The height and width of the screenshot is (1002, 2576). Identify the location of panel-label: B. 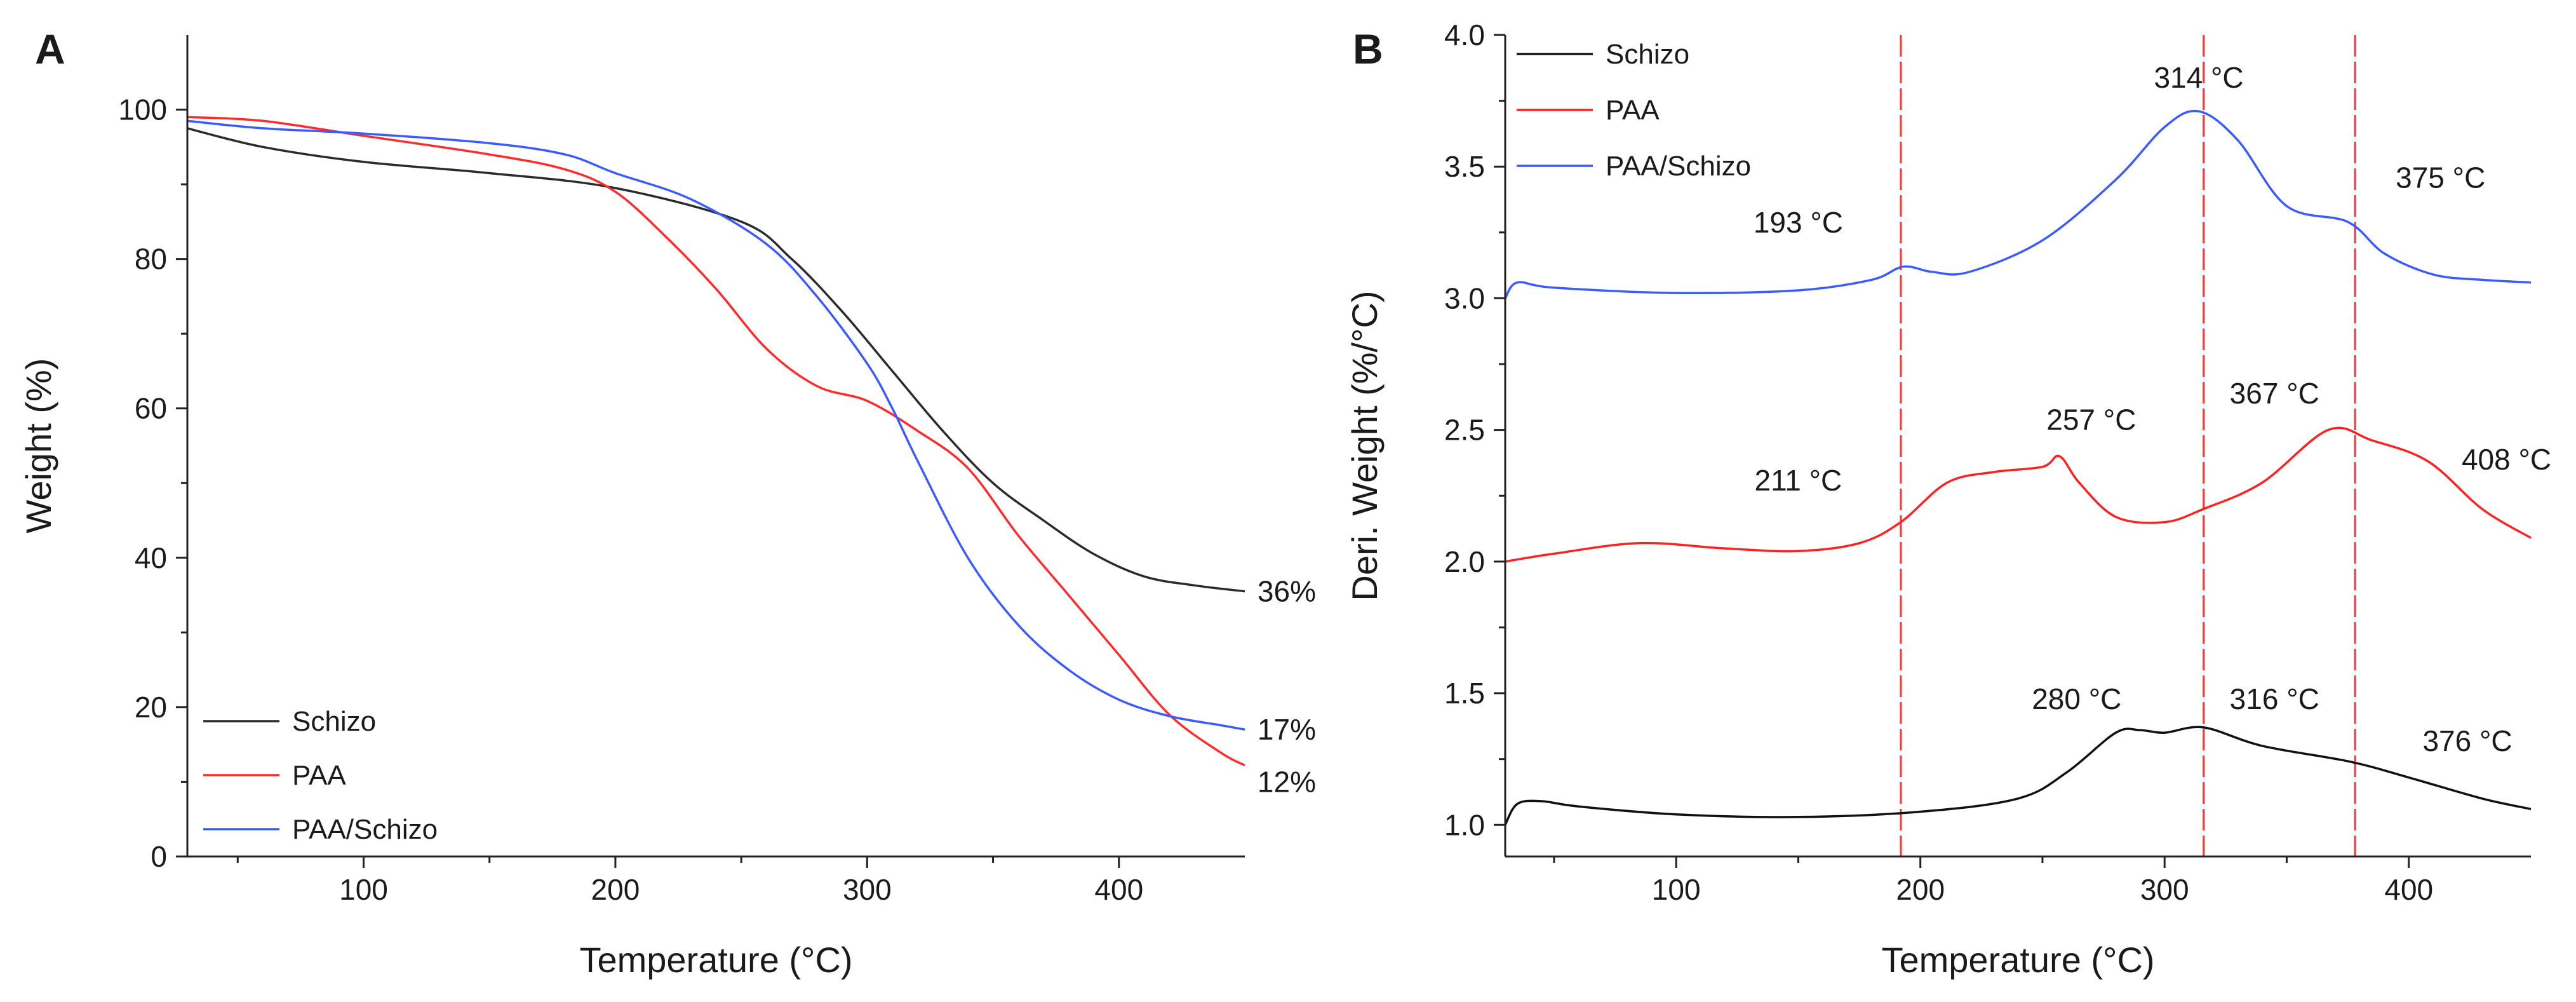
(1368, 48).